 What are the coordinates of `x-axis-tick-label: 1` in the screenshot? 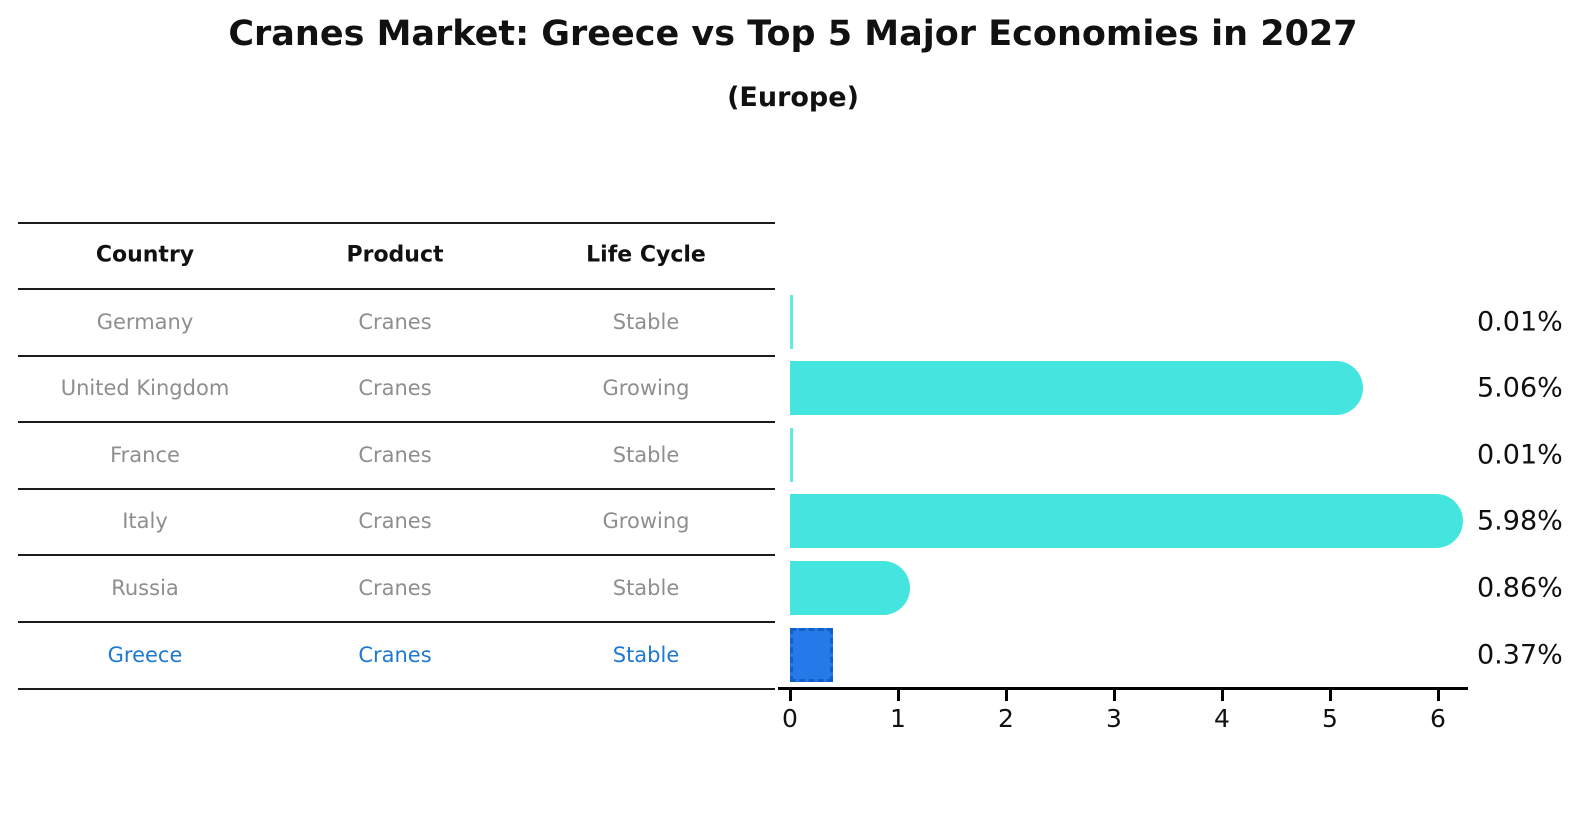 It's located at (898, 718).